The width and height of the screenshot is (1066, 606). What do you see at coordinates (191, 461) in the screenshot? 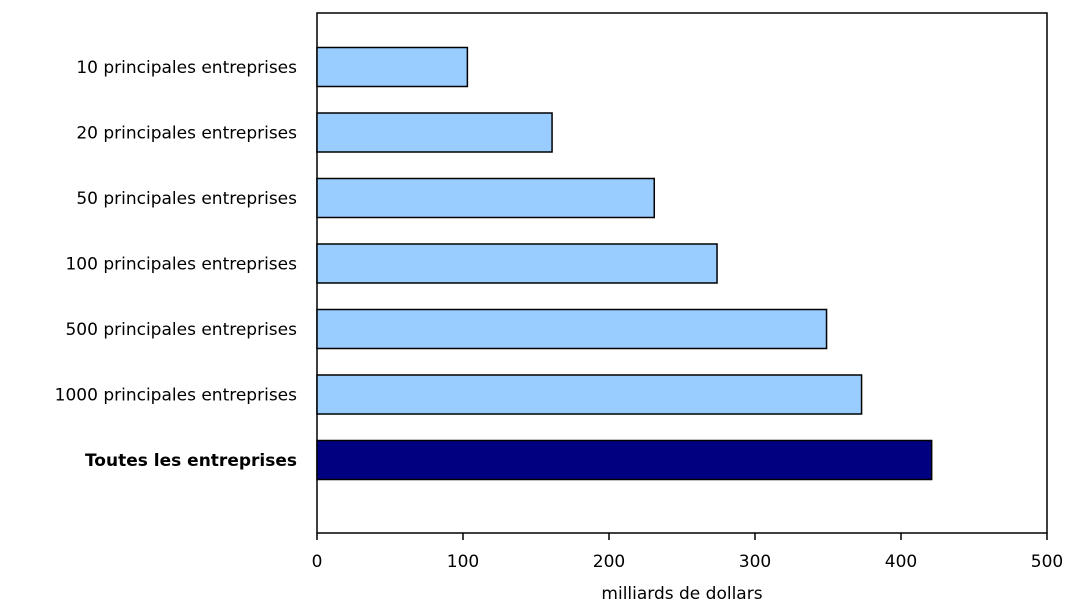
I see `y-tick-label-6: Toutes les entreprises` at bounding box center [191, 461].